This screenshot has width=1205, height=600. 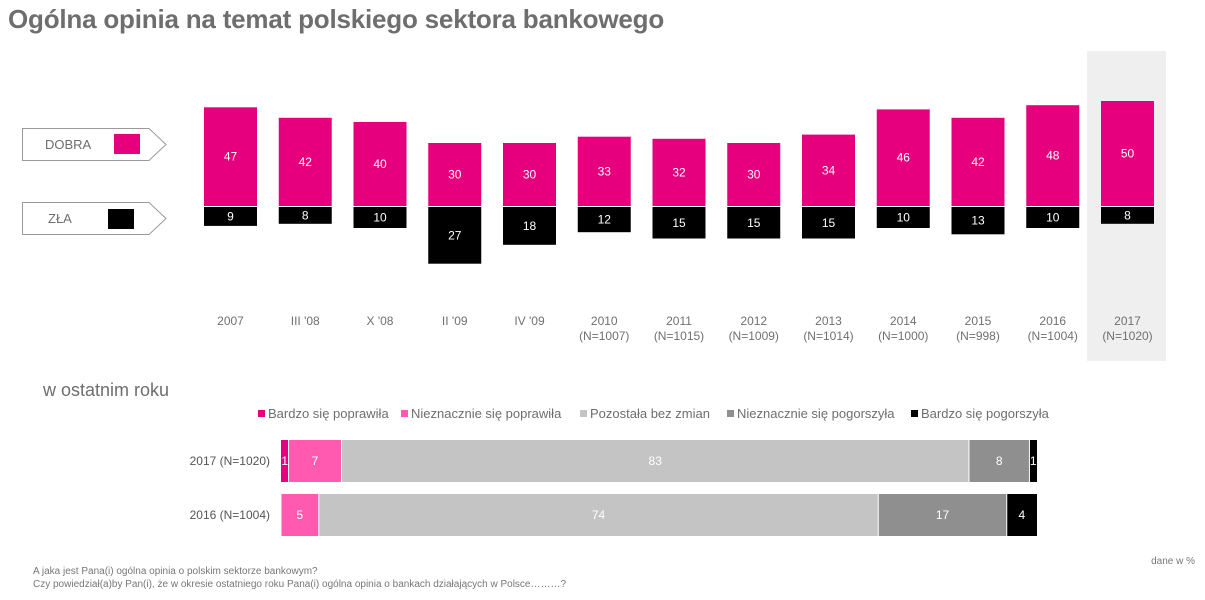 I want to click on stack-value-0-4: 1, so click(x=1033, y=461).